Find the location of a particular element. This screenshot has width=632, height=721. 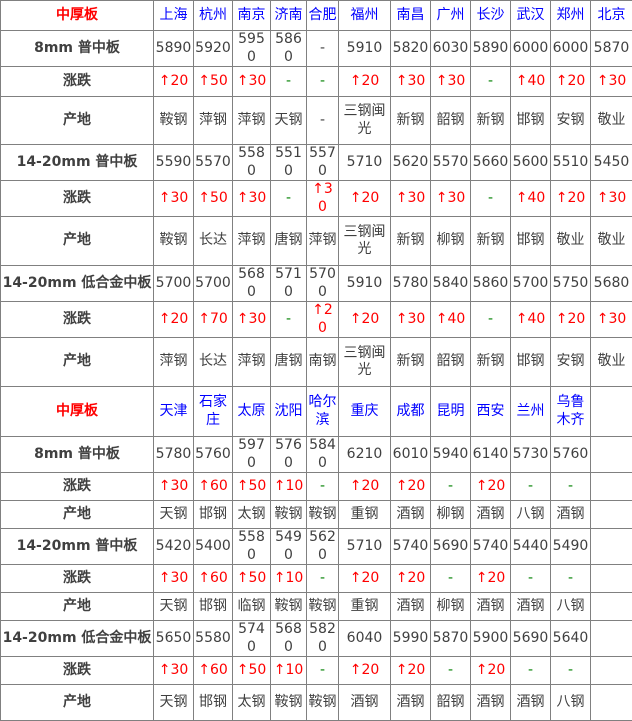

origin-cell: 临钢 is located at coordinates (252, 607).